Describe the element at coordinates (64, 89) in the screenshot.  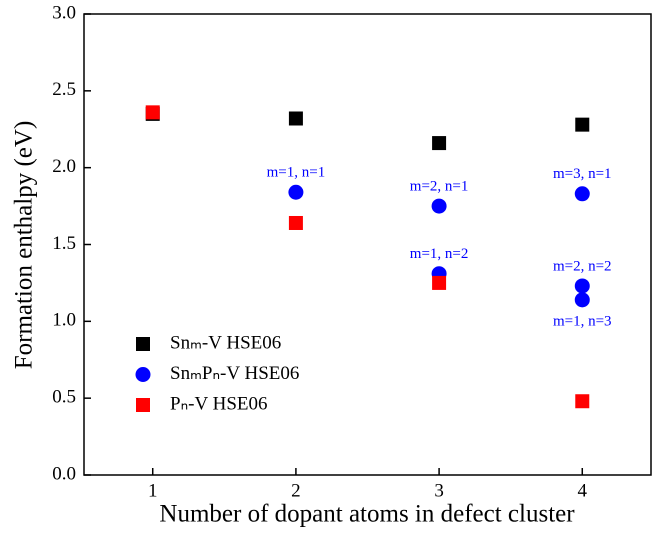
I see `y-tick-label: 2.5` at that location.